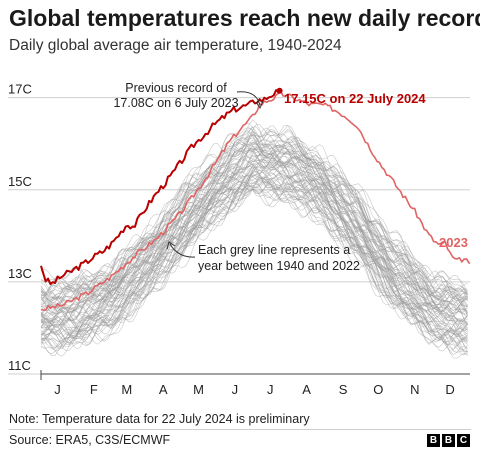 The height and width of the screenshot is (450, 480). What do you see at coordinates (20, 273) in the screenshot?
I see `y-tick-label: 13C` at bounding box center [20, 273].